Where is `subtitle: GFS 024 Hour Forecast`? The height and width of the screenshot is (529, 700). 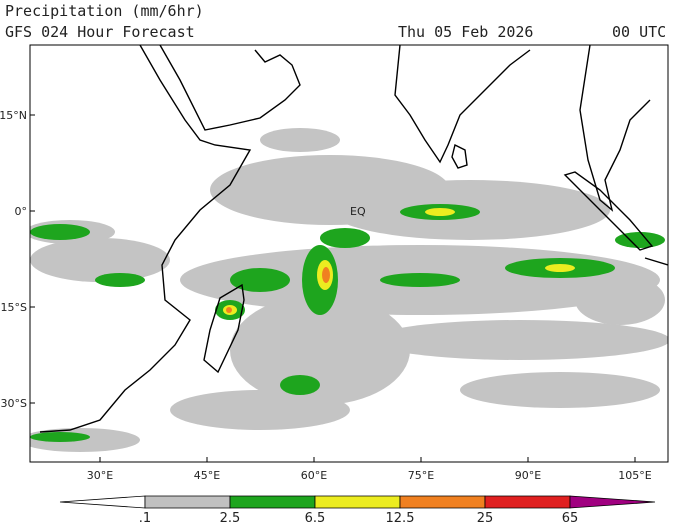 subtitle: GFS 024 Hour Forecast is located at coordinates (100, 32).